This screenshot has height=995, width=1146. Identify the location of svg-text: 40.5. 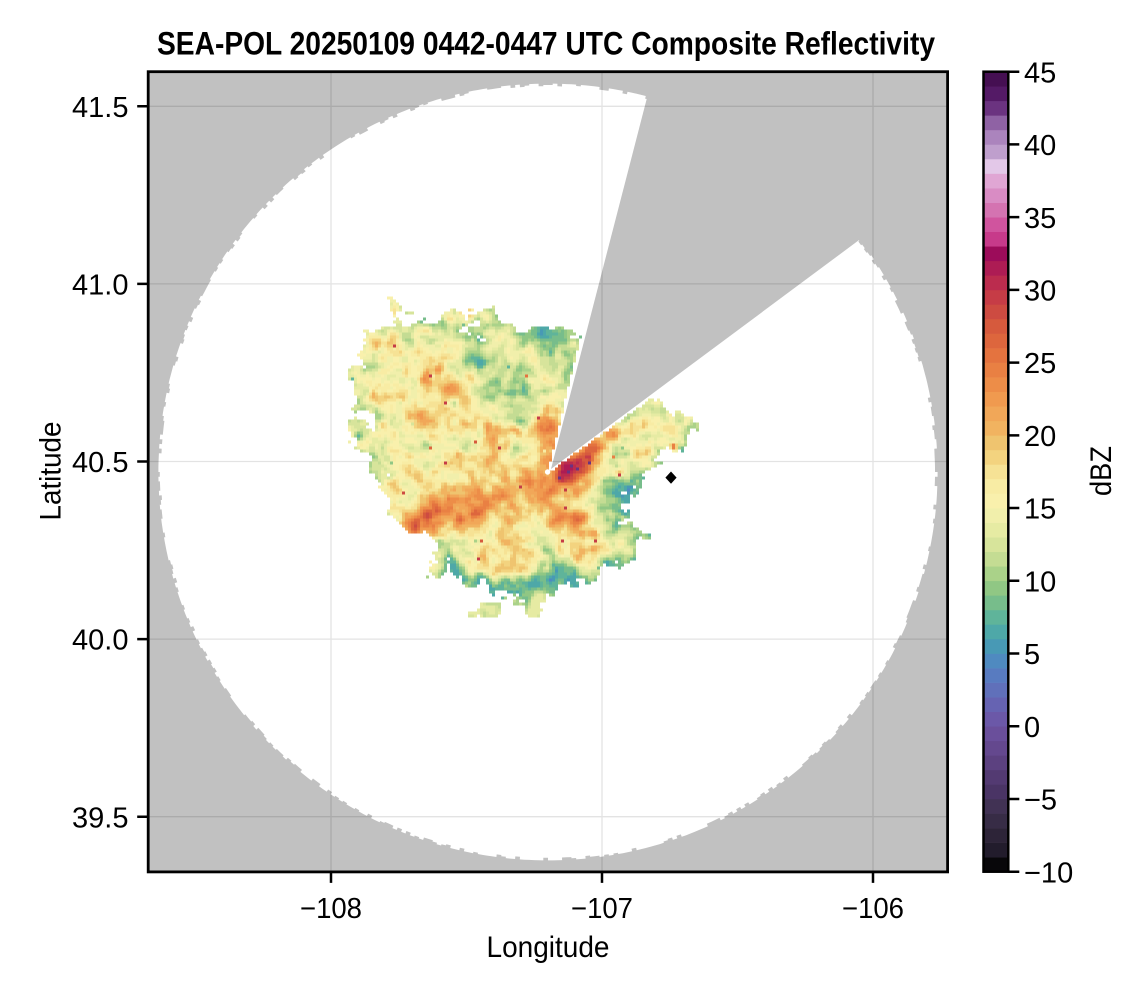
(100, 463).